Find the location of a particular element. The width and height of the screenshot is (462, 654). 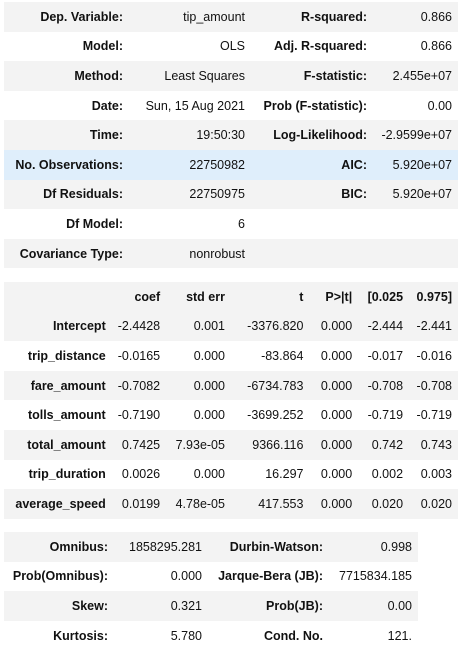

variable-name: tolls_amount is located at coordinates (66, 415).